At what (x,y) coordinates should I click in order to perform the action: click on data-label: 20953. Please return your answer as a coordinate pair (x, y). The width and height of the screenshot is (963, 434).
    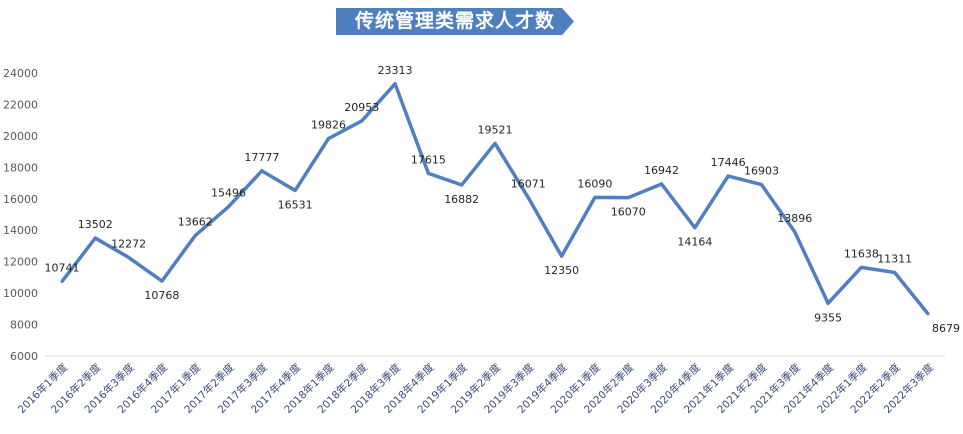
    Looking at the image, I should click on (361, 107).